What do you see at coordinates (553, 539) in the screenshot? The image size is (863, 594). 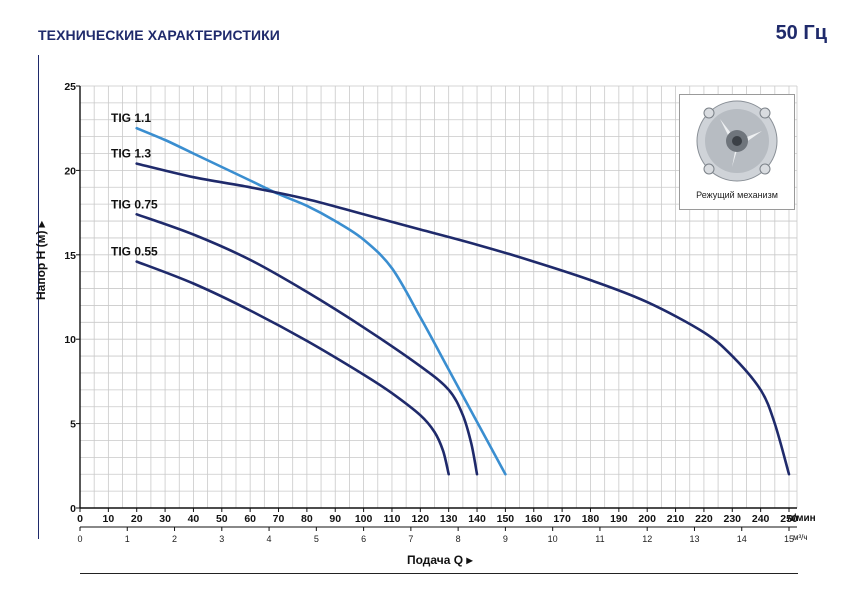 I see `x2-tick-label: 10` at bounding box center [553, 539].